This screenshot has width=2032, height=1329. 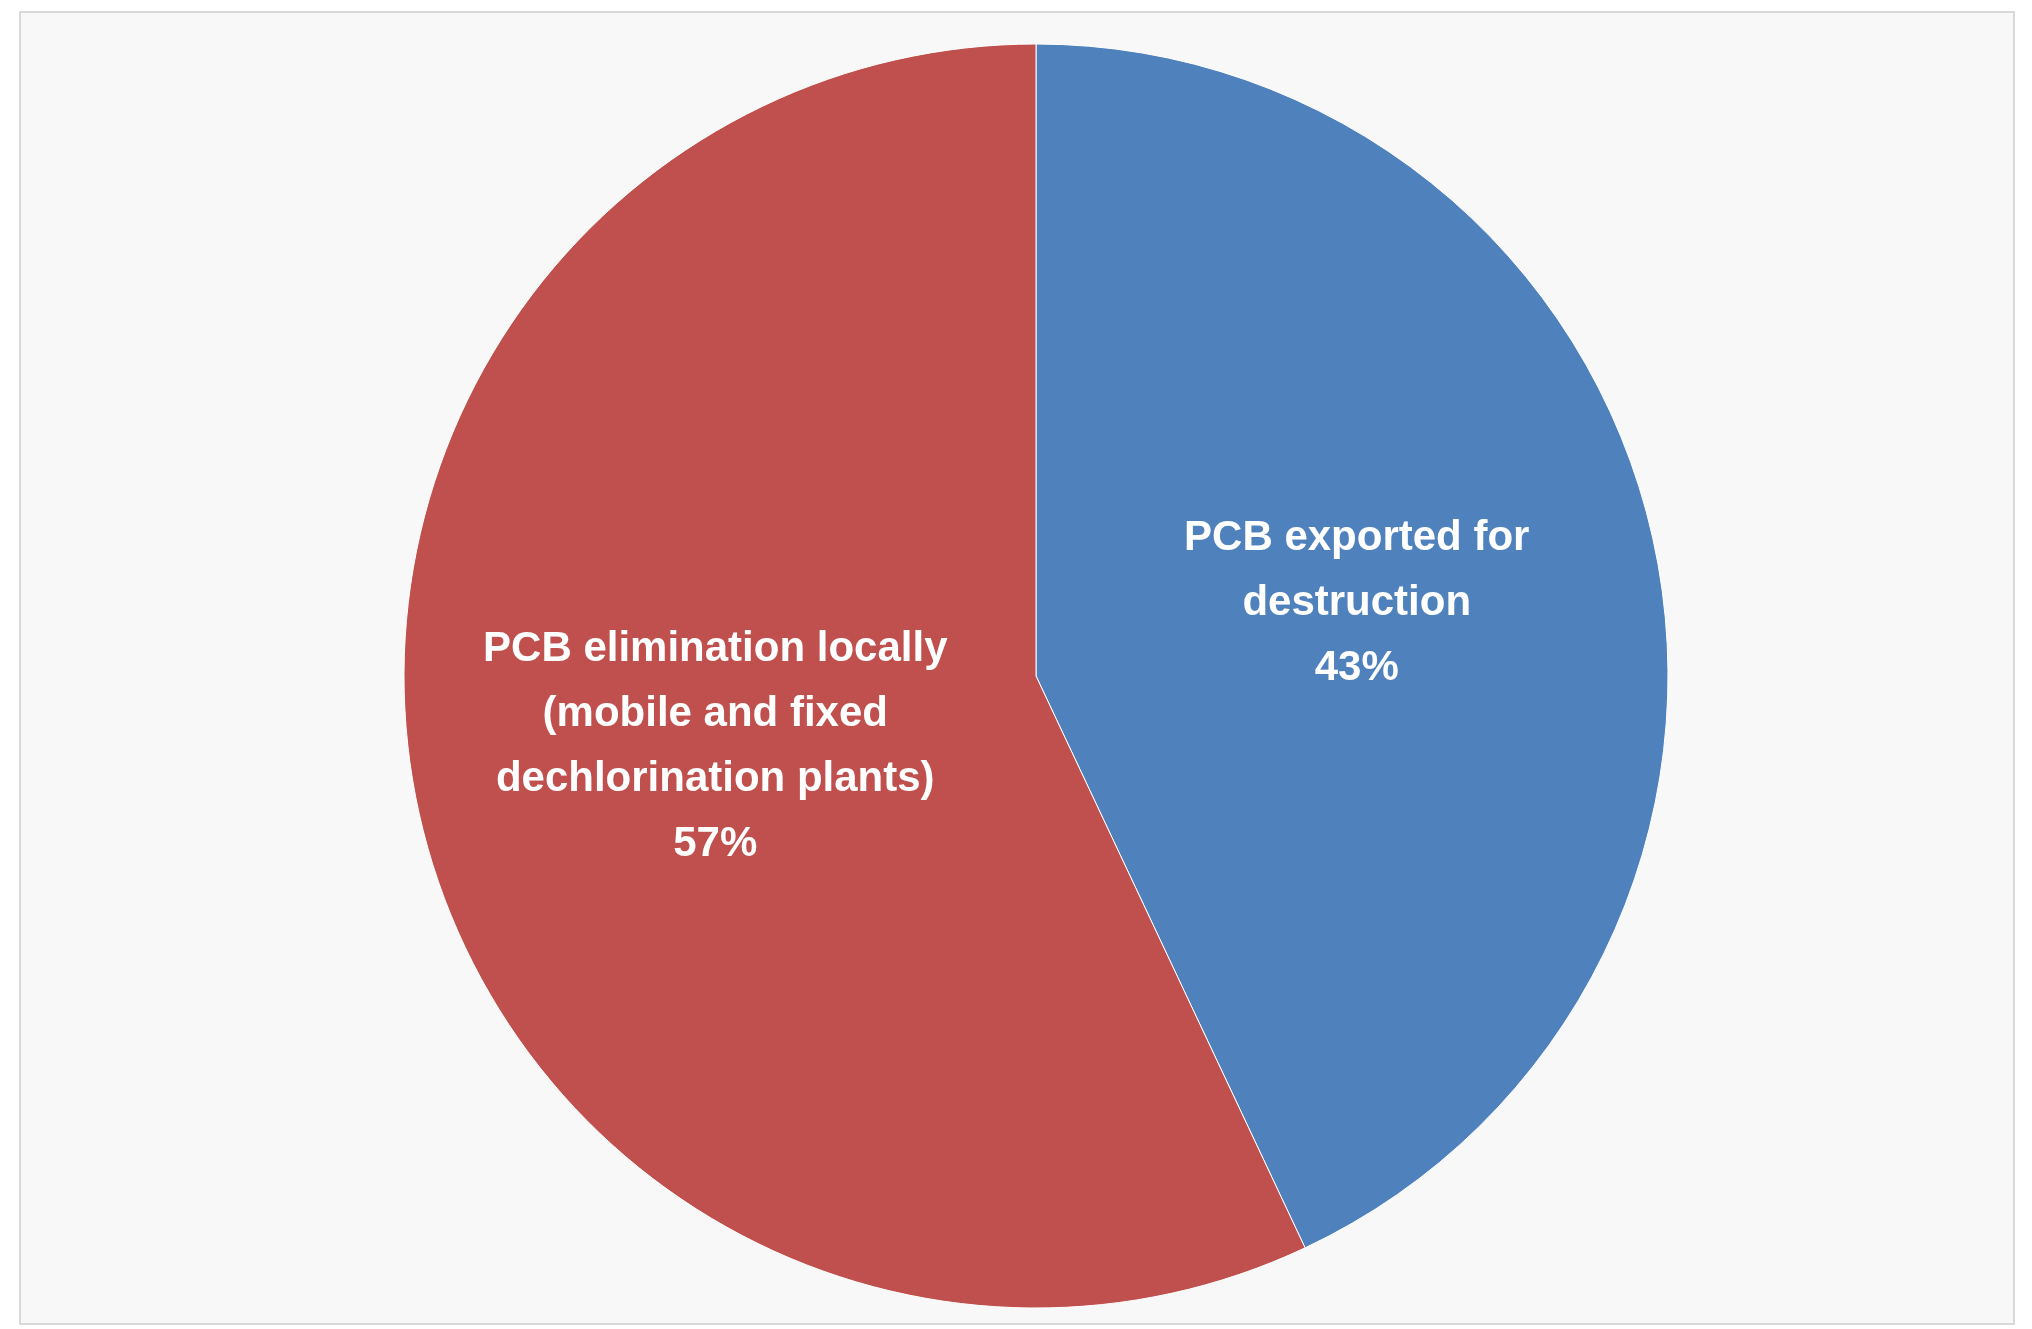 I want to click on slice-label: PCB elimination locally (mobile and fixed dechlorination plants), so click(x=716, y=712).